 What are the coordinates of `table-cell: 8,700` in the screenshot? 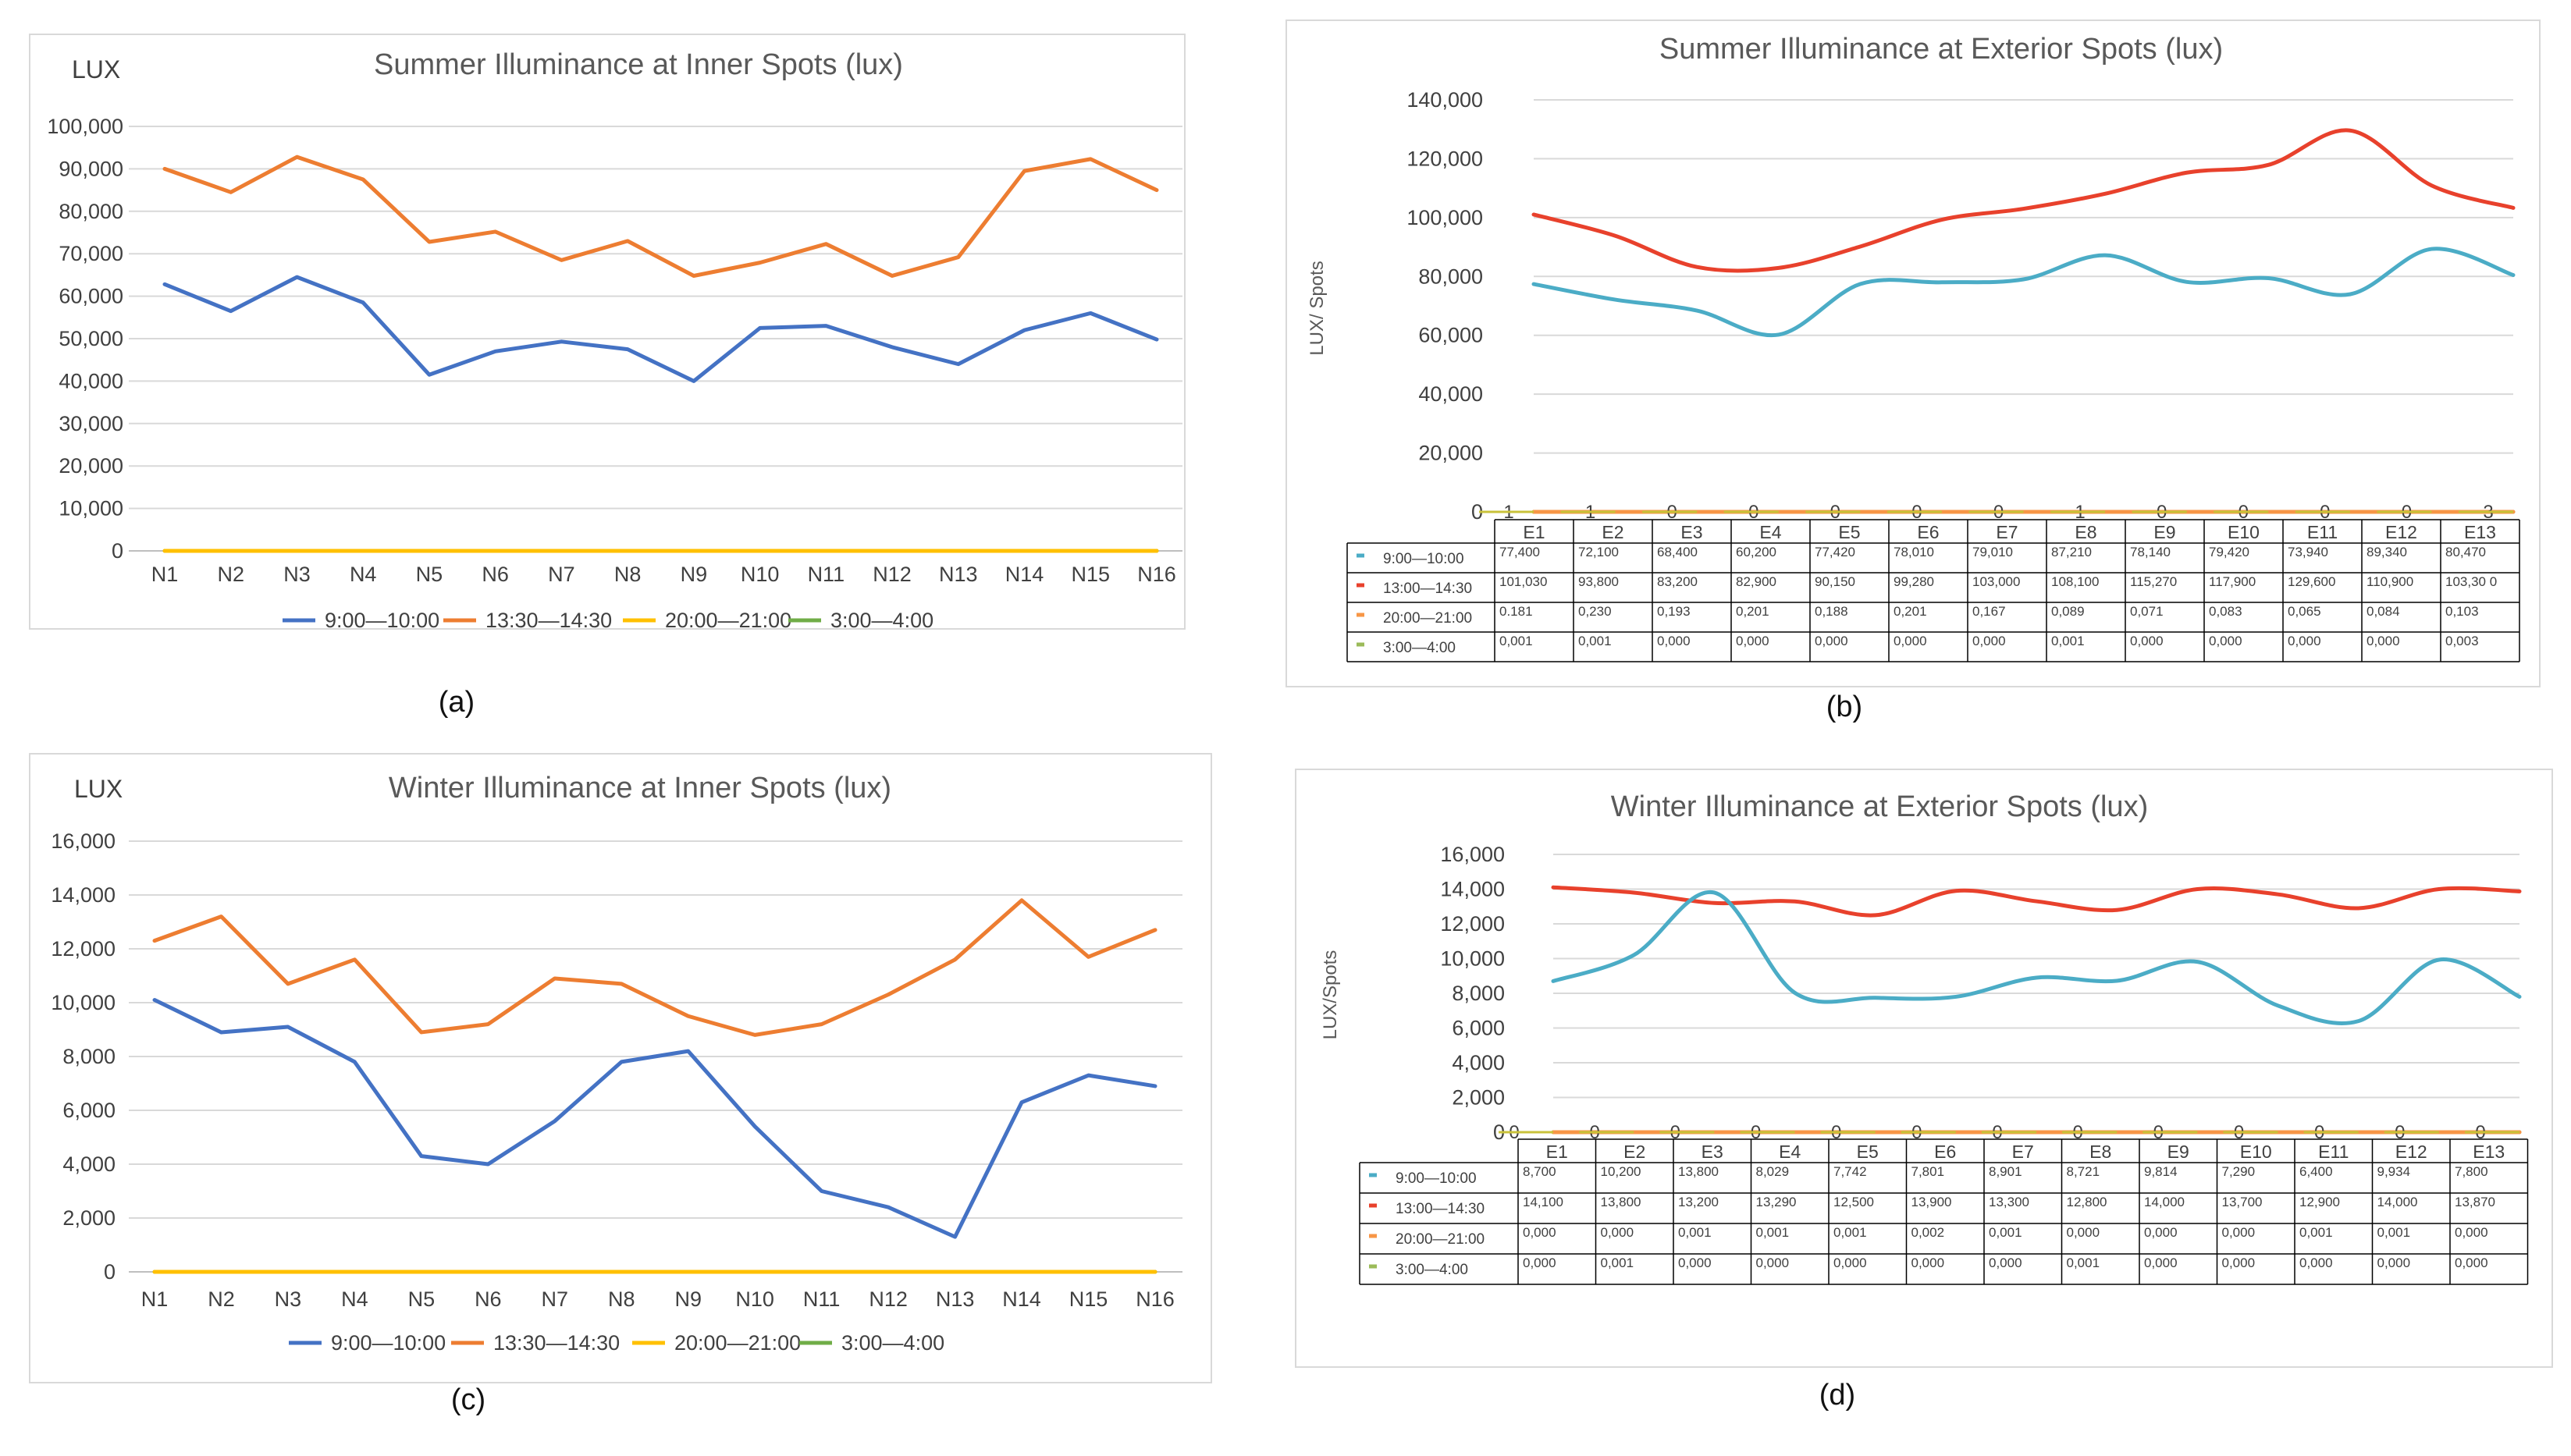 It's located at (1539, 1171).